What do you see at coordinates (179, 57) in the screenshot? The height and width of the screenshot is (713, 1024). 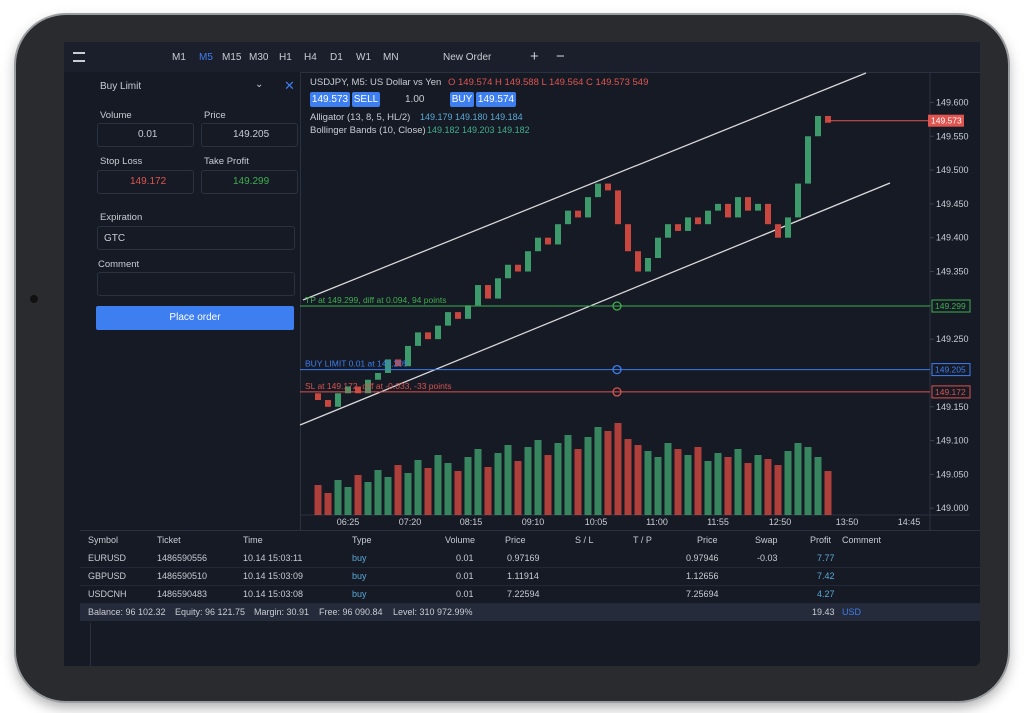 I see `timeframe: M1` at bounding box center [179, 57].